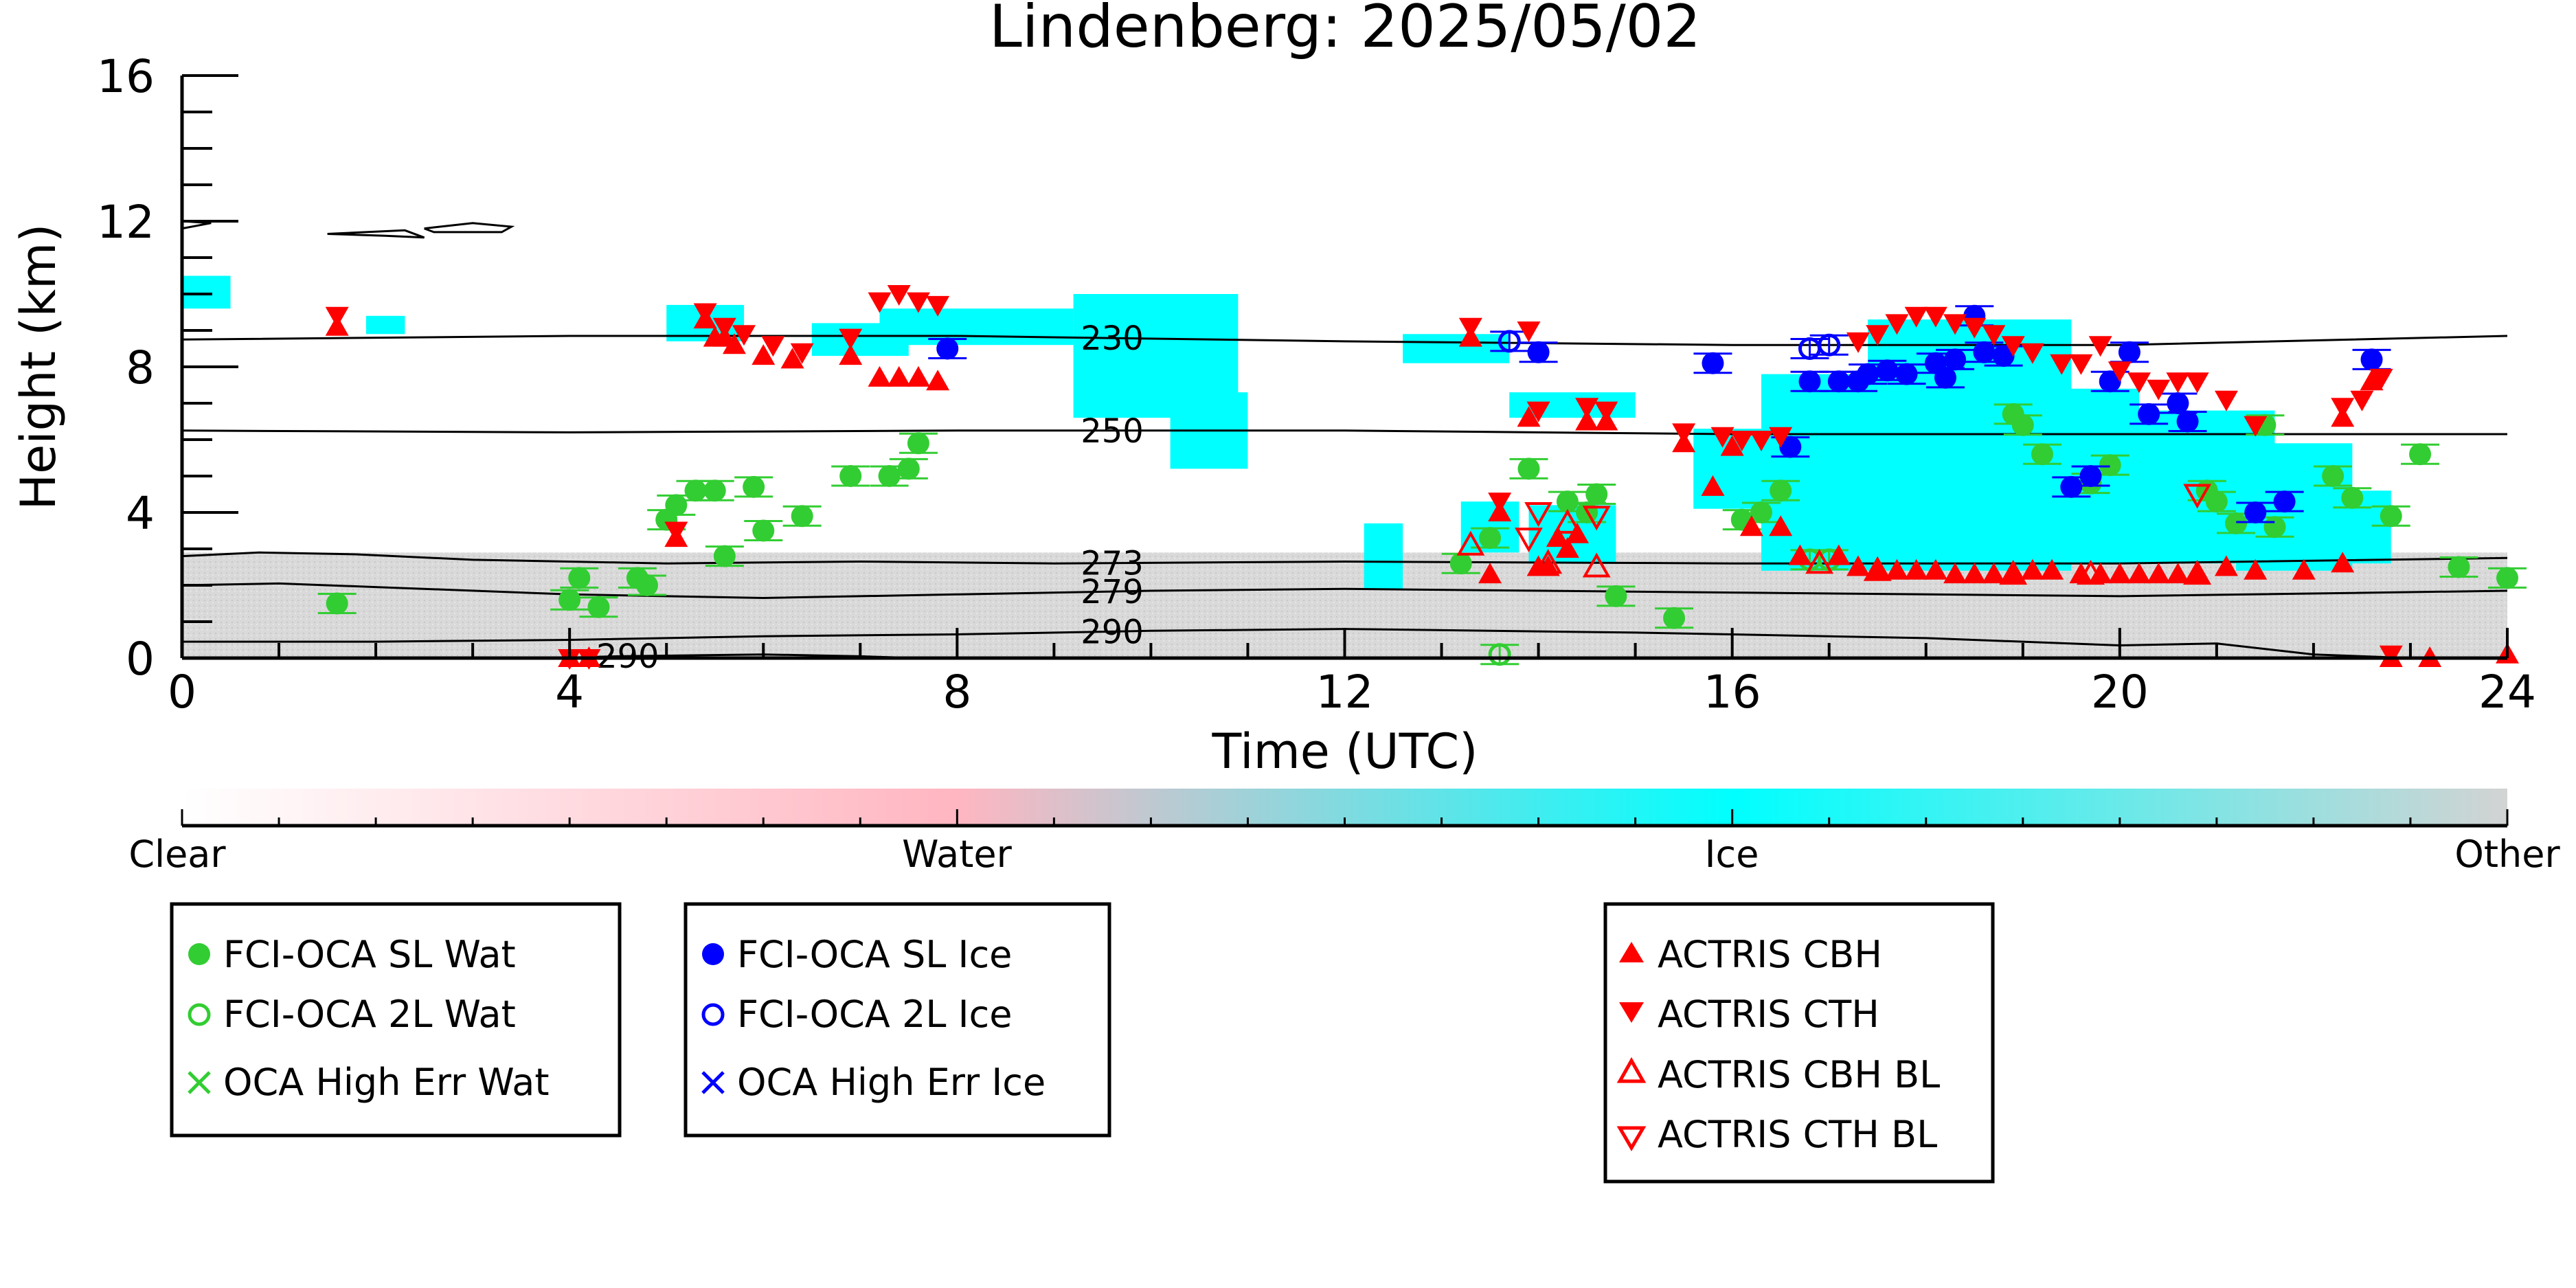  I want to click on legend-marker-cbh, so click(1631, 952).